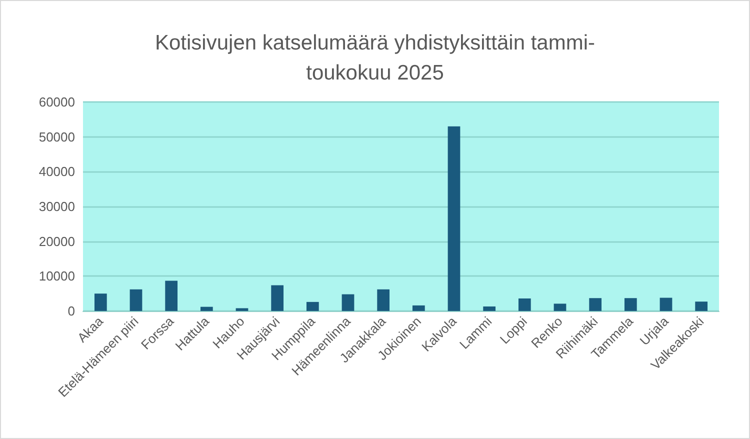 This screenshot has width=750, height=439. Describe the element at coordinates (375, 58) in the screenshot. I see `chart-title: Kotisivujen katselumäärä yhdistyksittäin tammi- toukokuu 2025` at that location.